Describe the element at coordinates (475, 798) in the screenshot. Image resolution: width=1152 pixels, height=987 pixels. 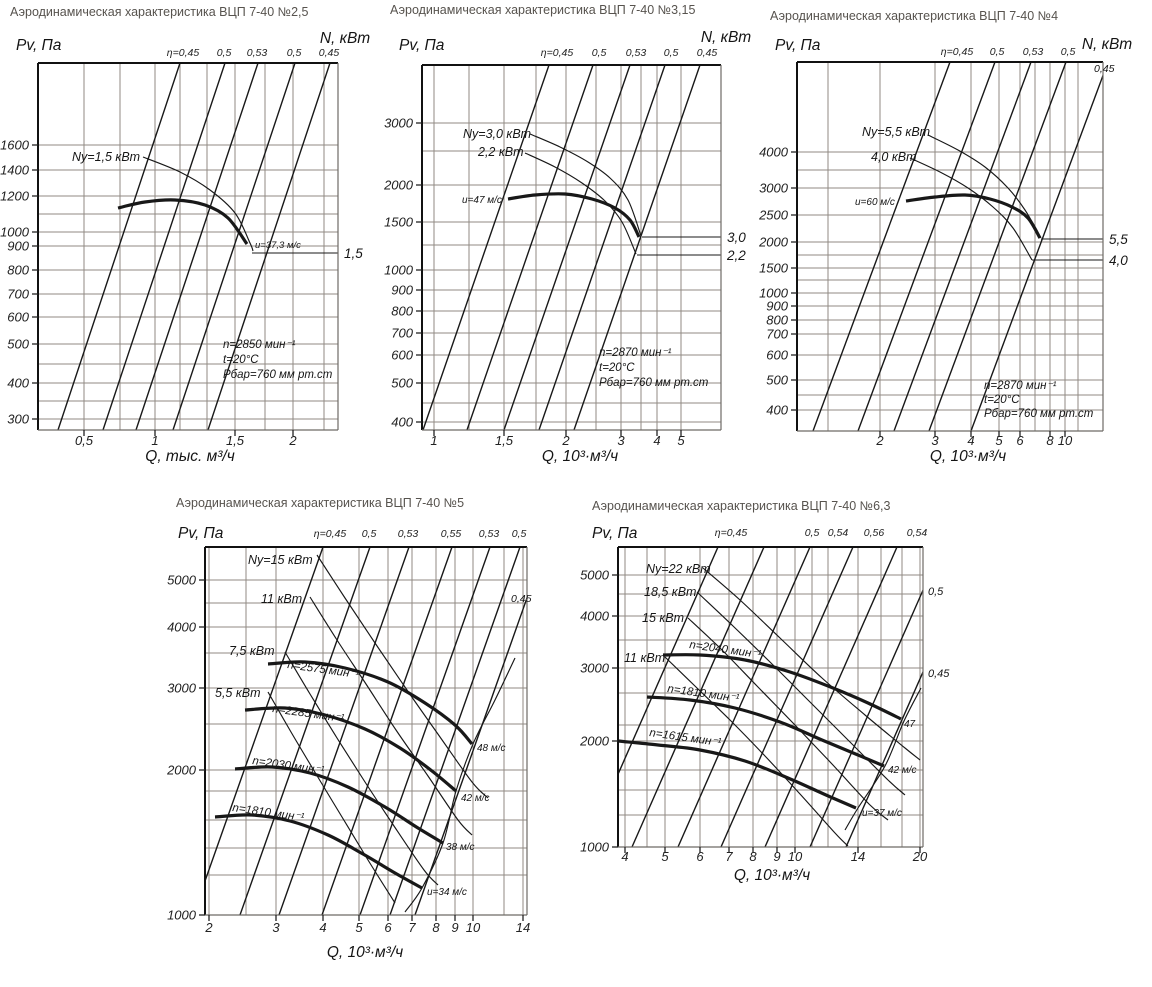
I see `u-speed-label: 42 м/с` at that location.